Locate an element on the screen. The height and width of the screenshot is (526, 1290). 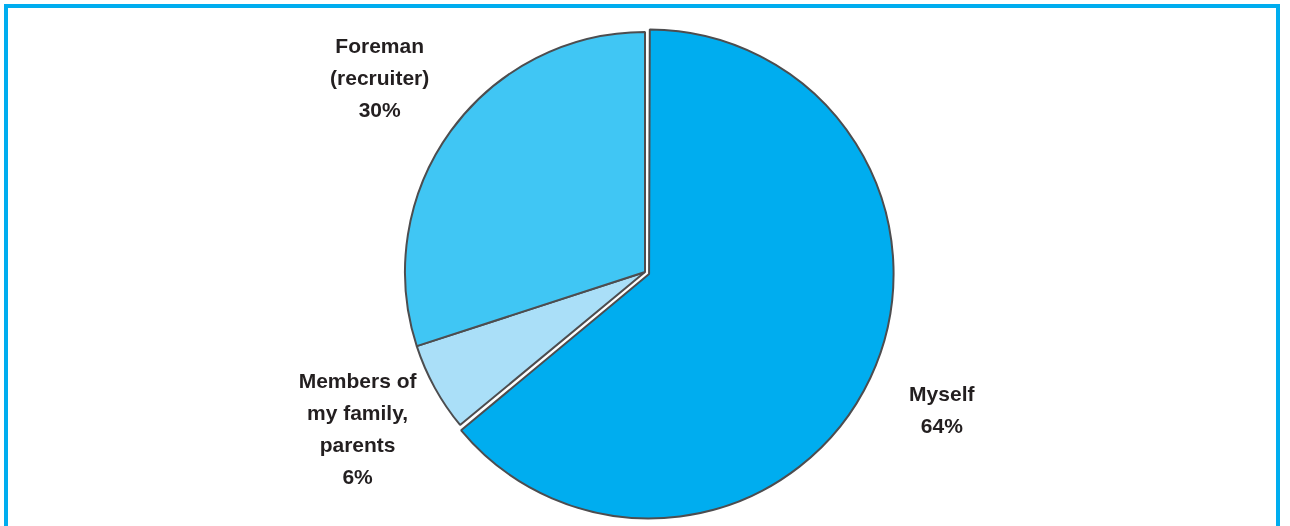
slice-label: Myself is located at coordinates (942, 394).